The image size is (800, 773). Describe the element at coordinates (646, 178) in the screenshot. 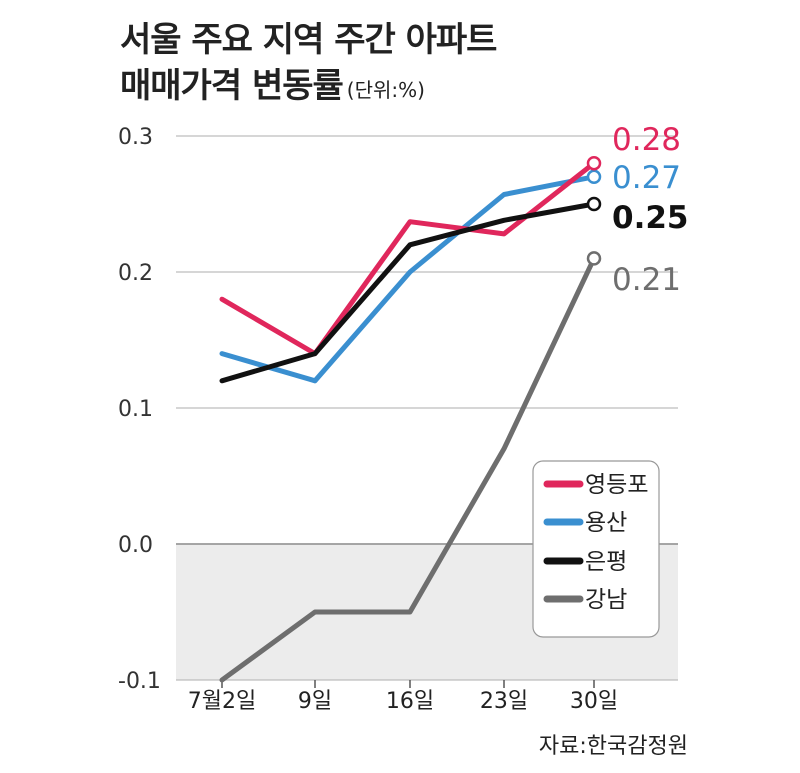

I see `data-label: 0.27` at that location.